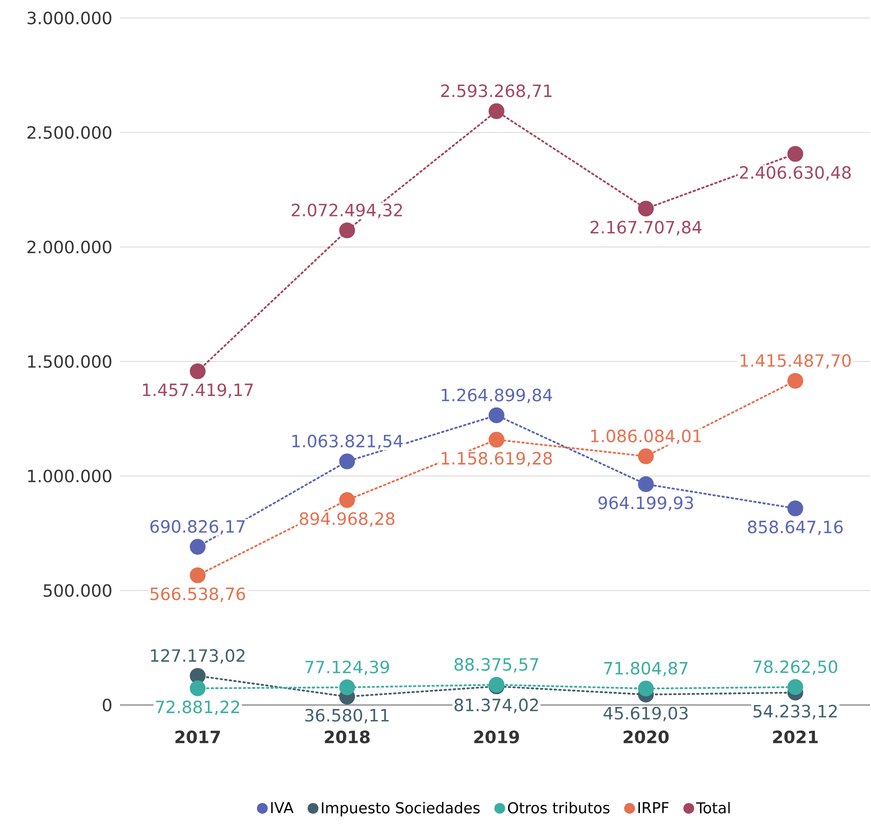 The height and width of the screenshot is (836, 871). What do you see at coordinates (646, 737) in the screenshot?
I see `x-tick-label: 2020` at bounding box center [646, 737].